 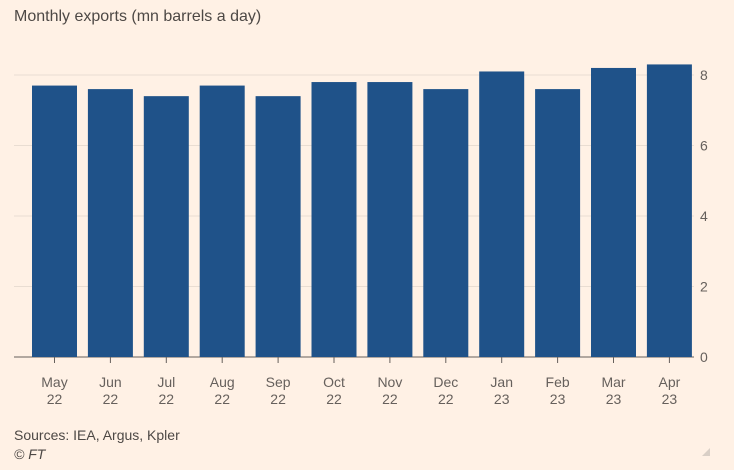 What do you see at coordinates (704, 75) in the screenshot?
I see `y-tick-label: 8` at bounding box center [704, 75].